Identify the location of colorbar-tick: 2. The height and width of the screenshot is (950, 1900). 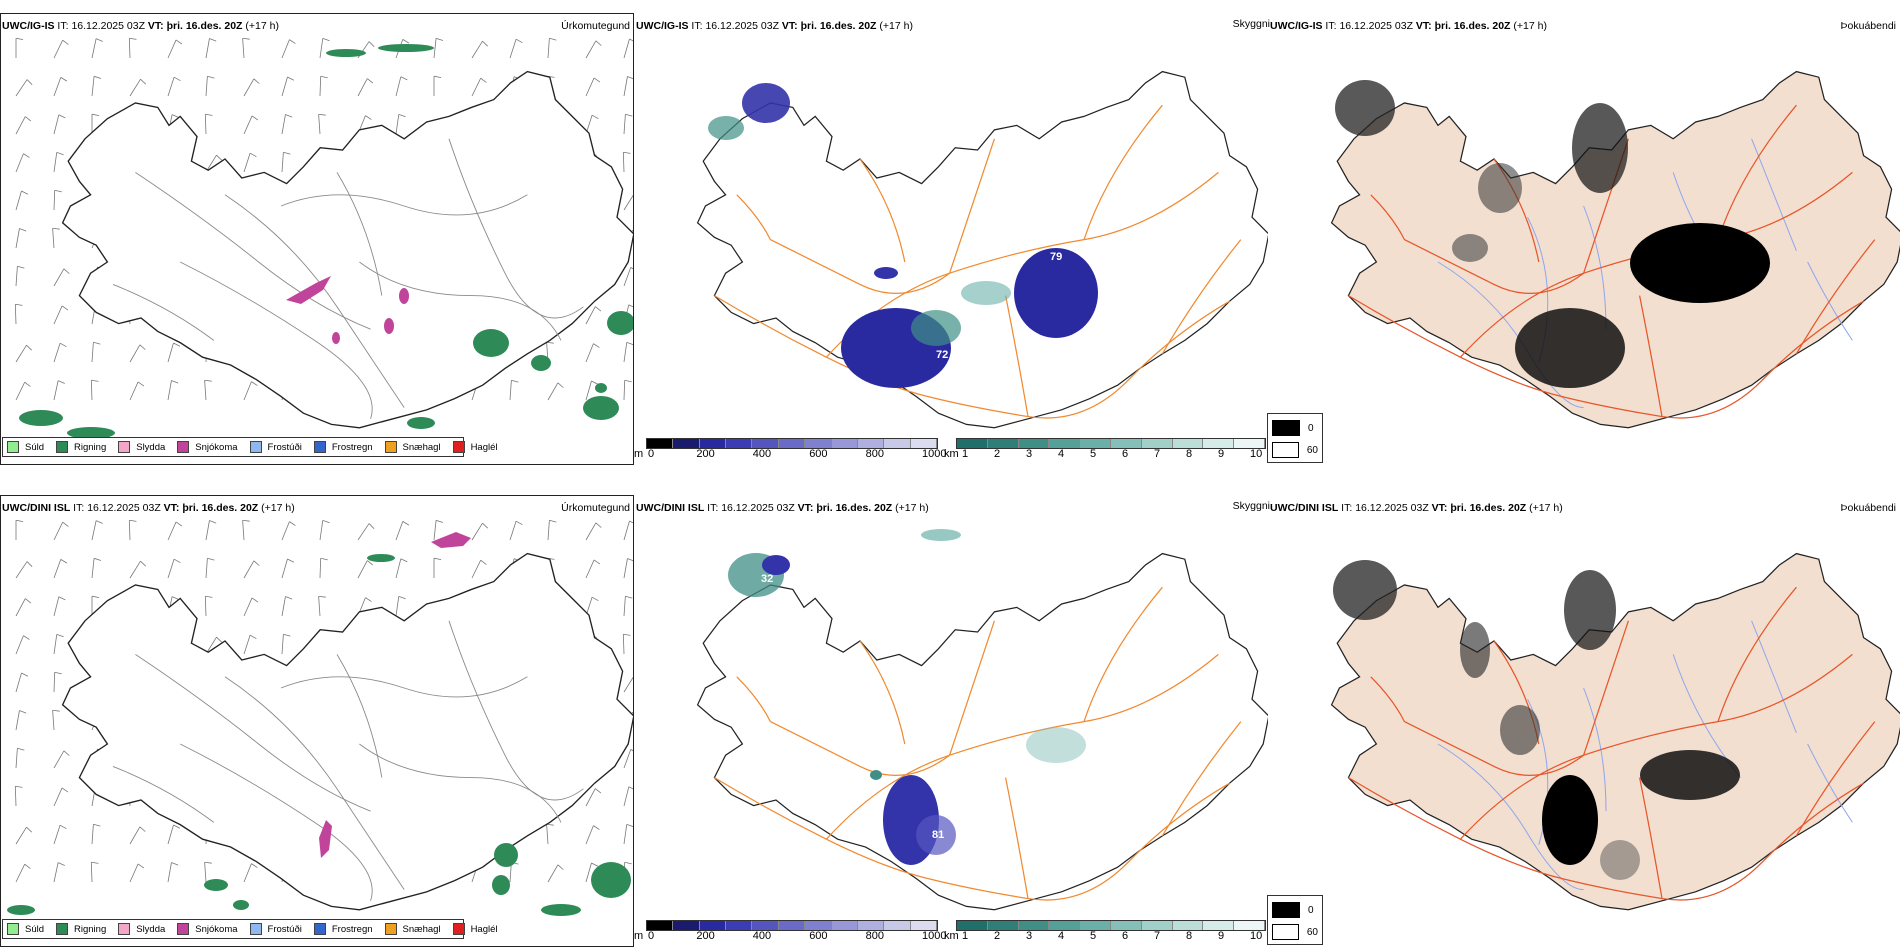
(997, 454).